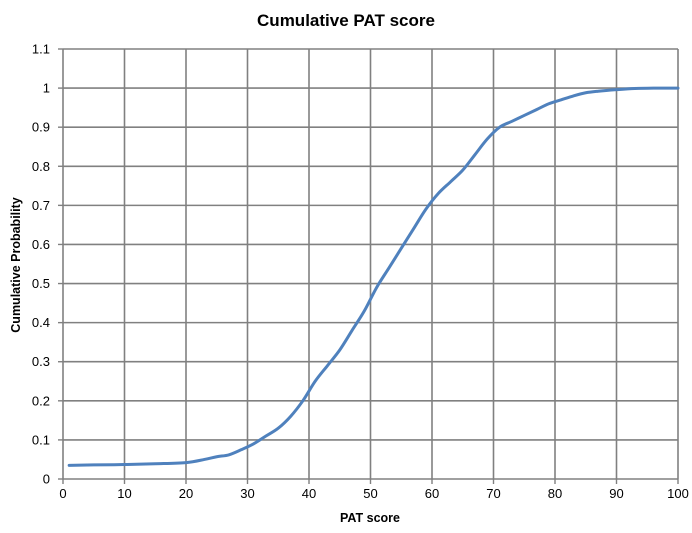 This screenshot has height=533, width=692. What do you see at coordinates (247, 493) in the screenshot?
I see `x-tick-label: 30` at bounding box center [247, 493].